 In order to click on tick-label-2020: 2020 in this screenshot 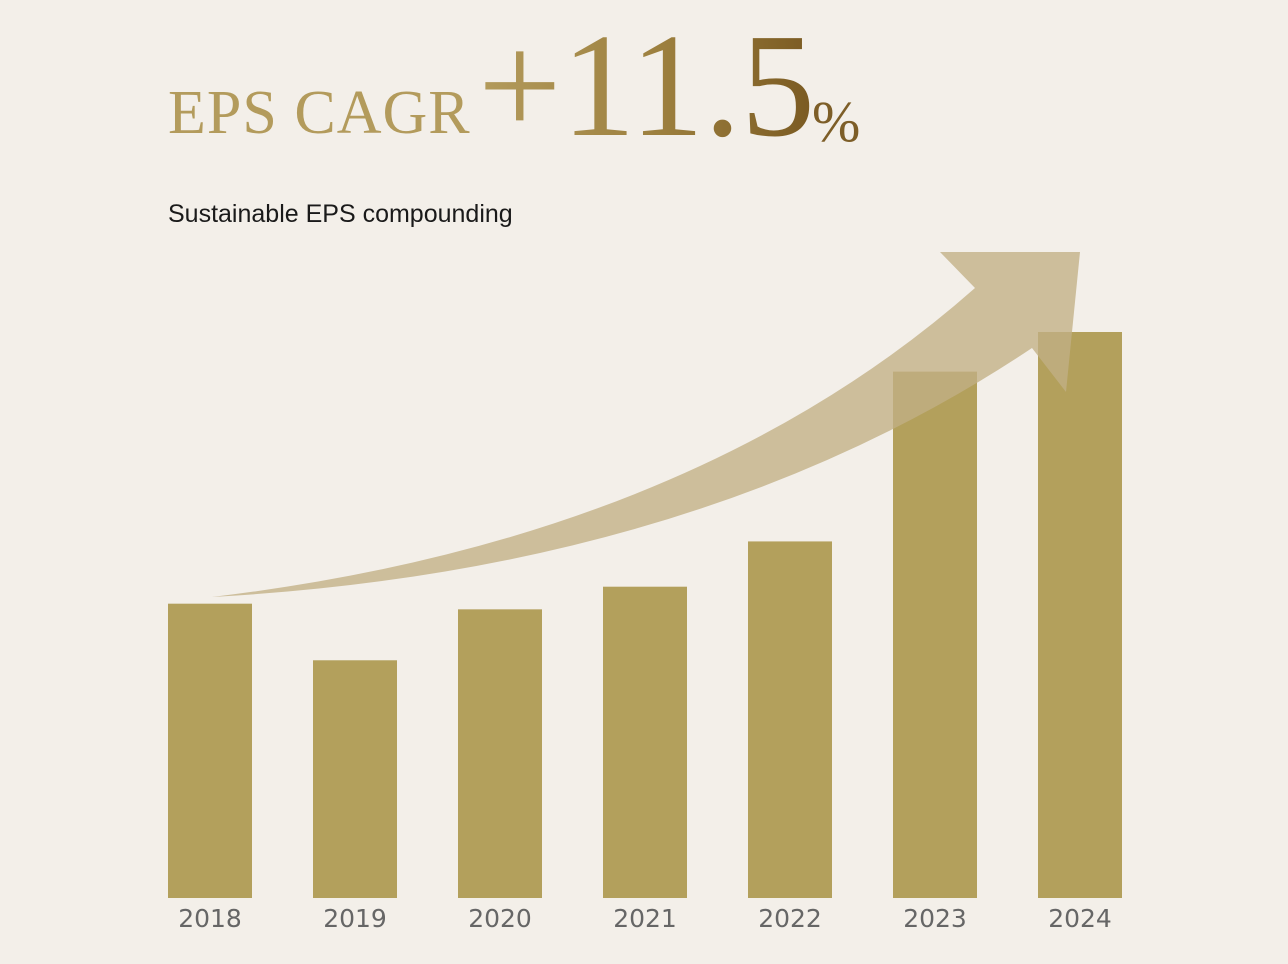, I will do `click(500, 918)`.